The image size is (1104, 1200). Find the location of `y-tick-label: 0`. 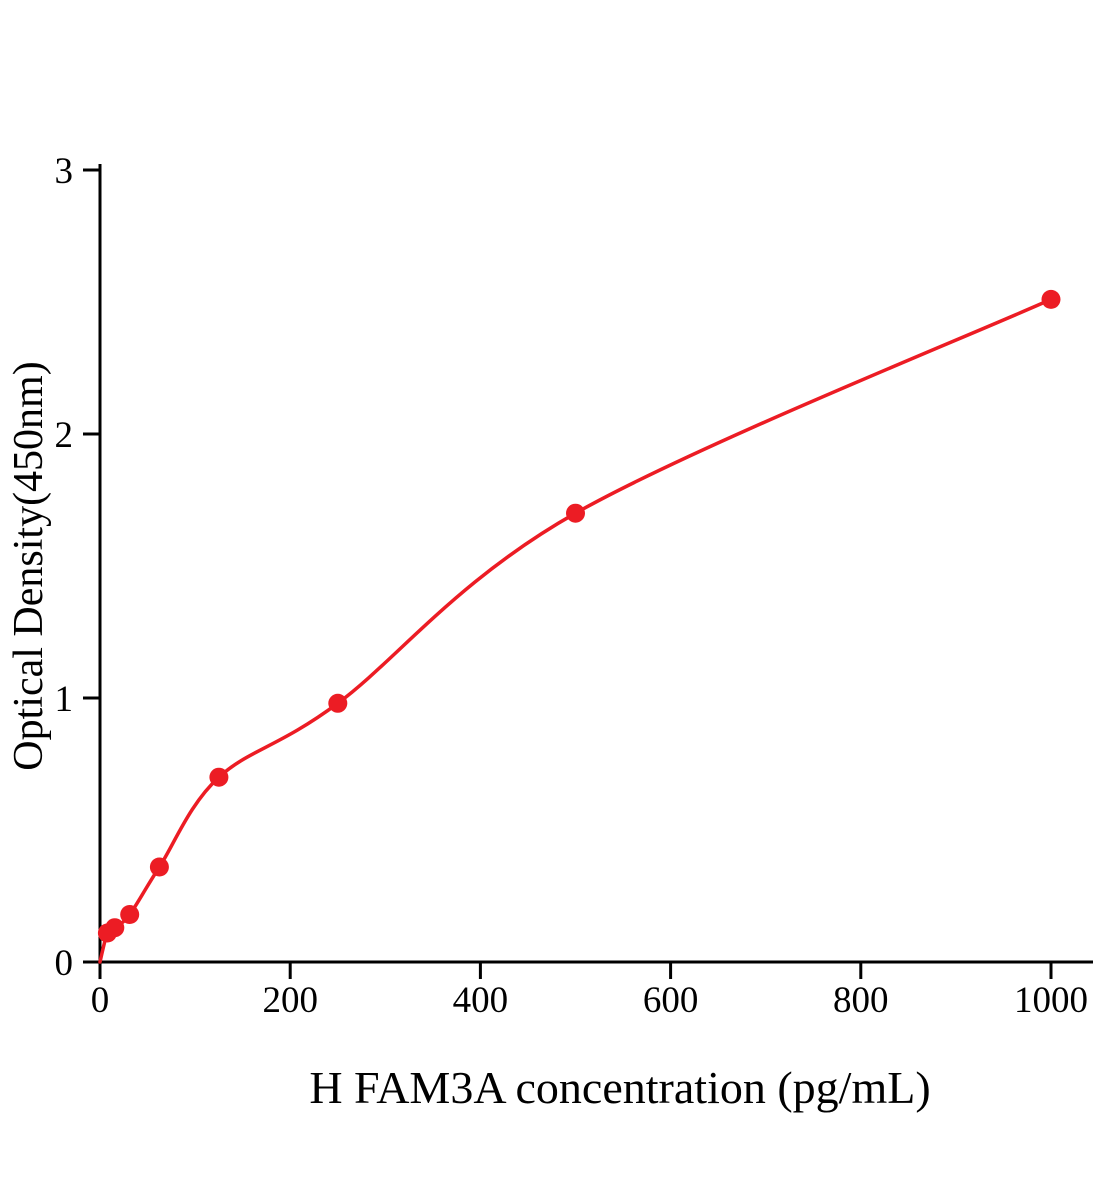

y-tick-label: 0 is located at coordinates (64, 963).